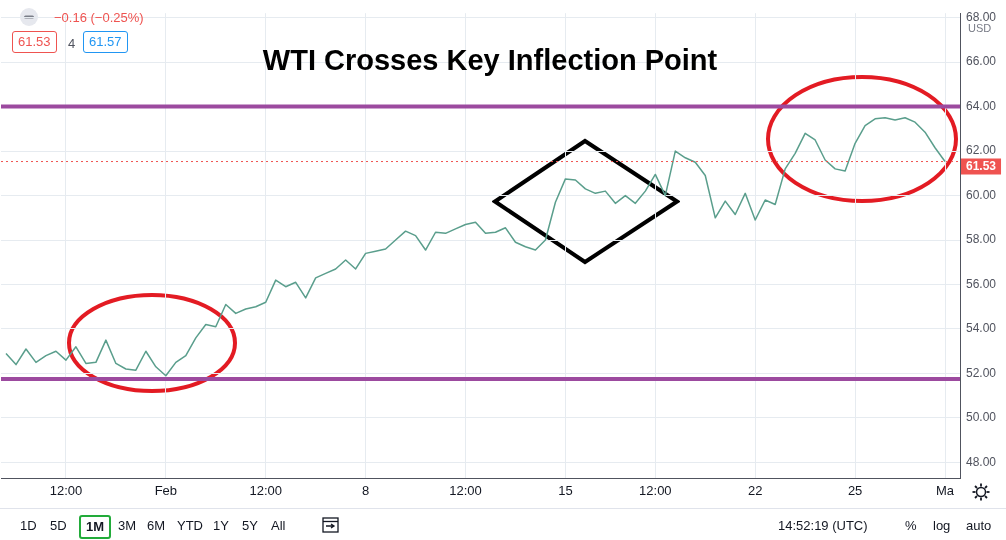  What do you see at coordinates (981, 61) in the screenshot?
I see `y-tick-label: 66.00` at bounding box center [981, 61].